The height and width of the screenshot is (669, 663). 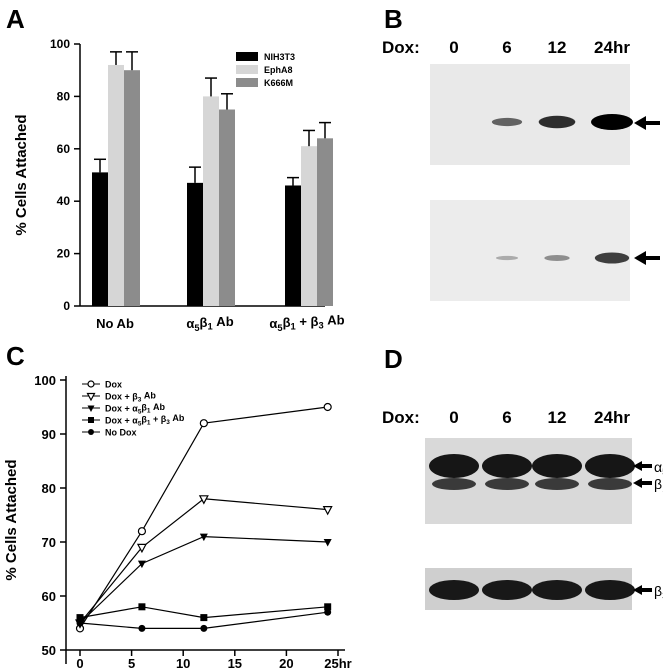 I want to click on x-tick-label-c: 5, so click(x=131, y=662).